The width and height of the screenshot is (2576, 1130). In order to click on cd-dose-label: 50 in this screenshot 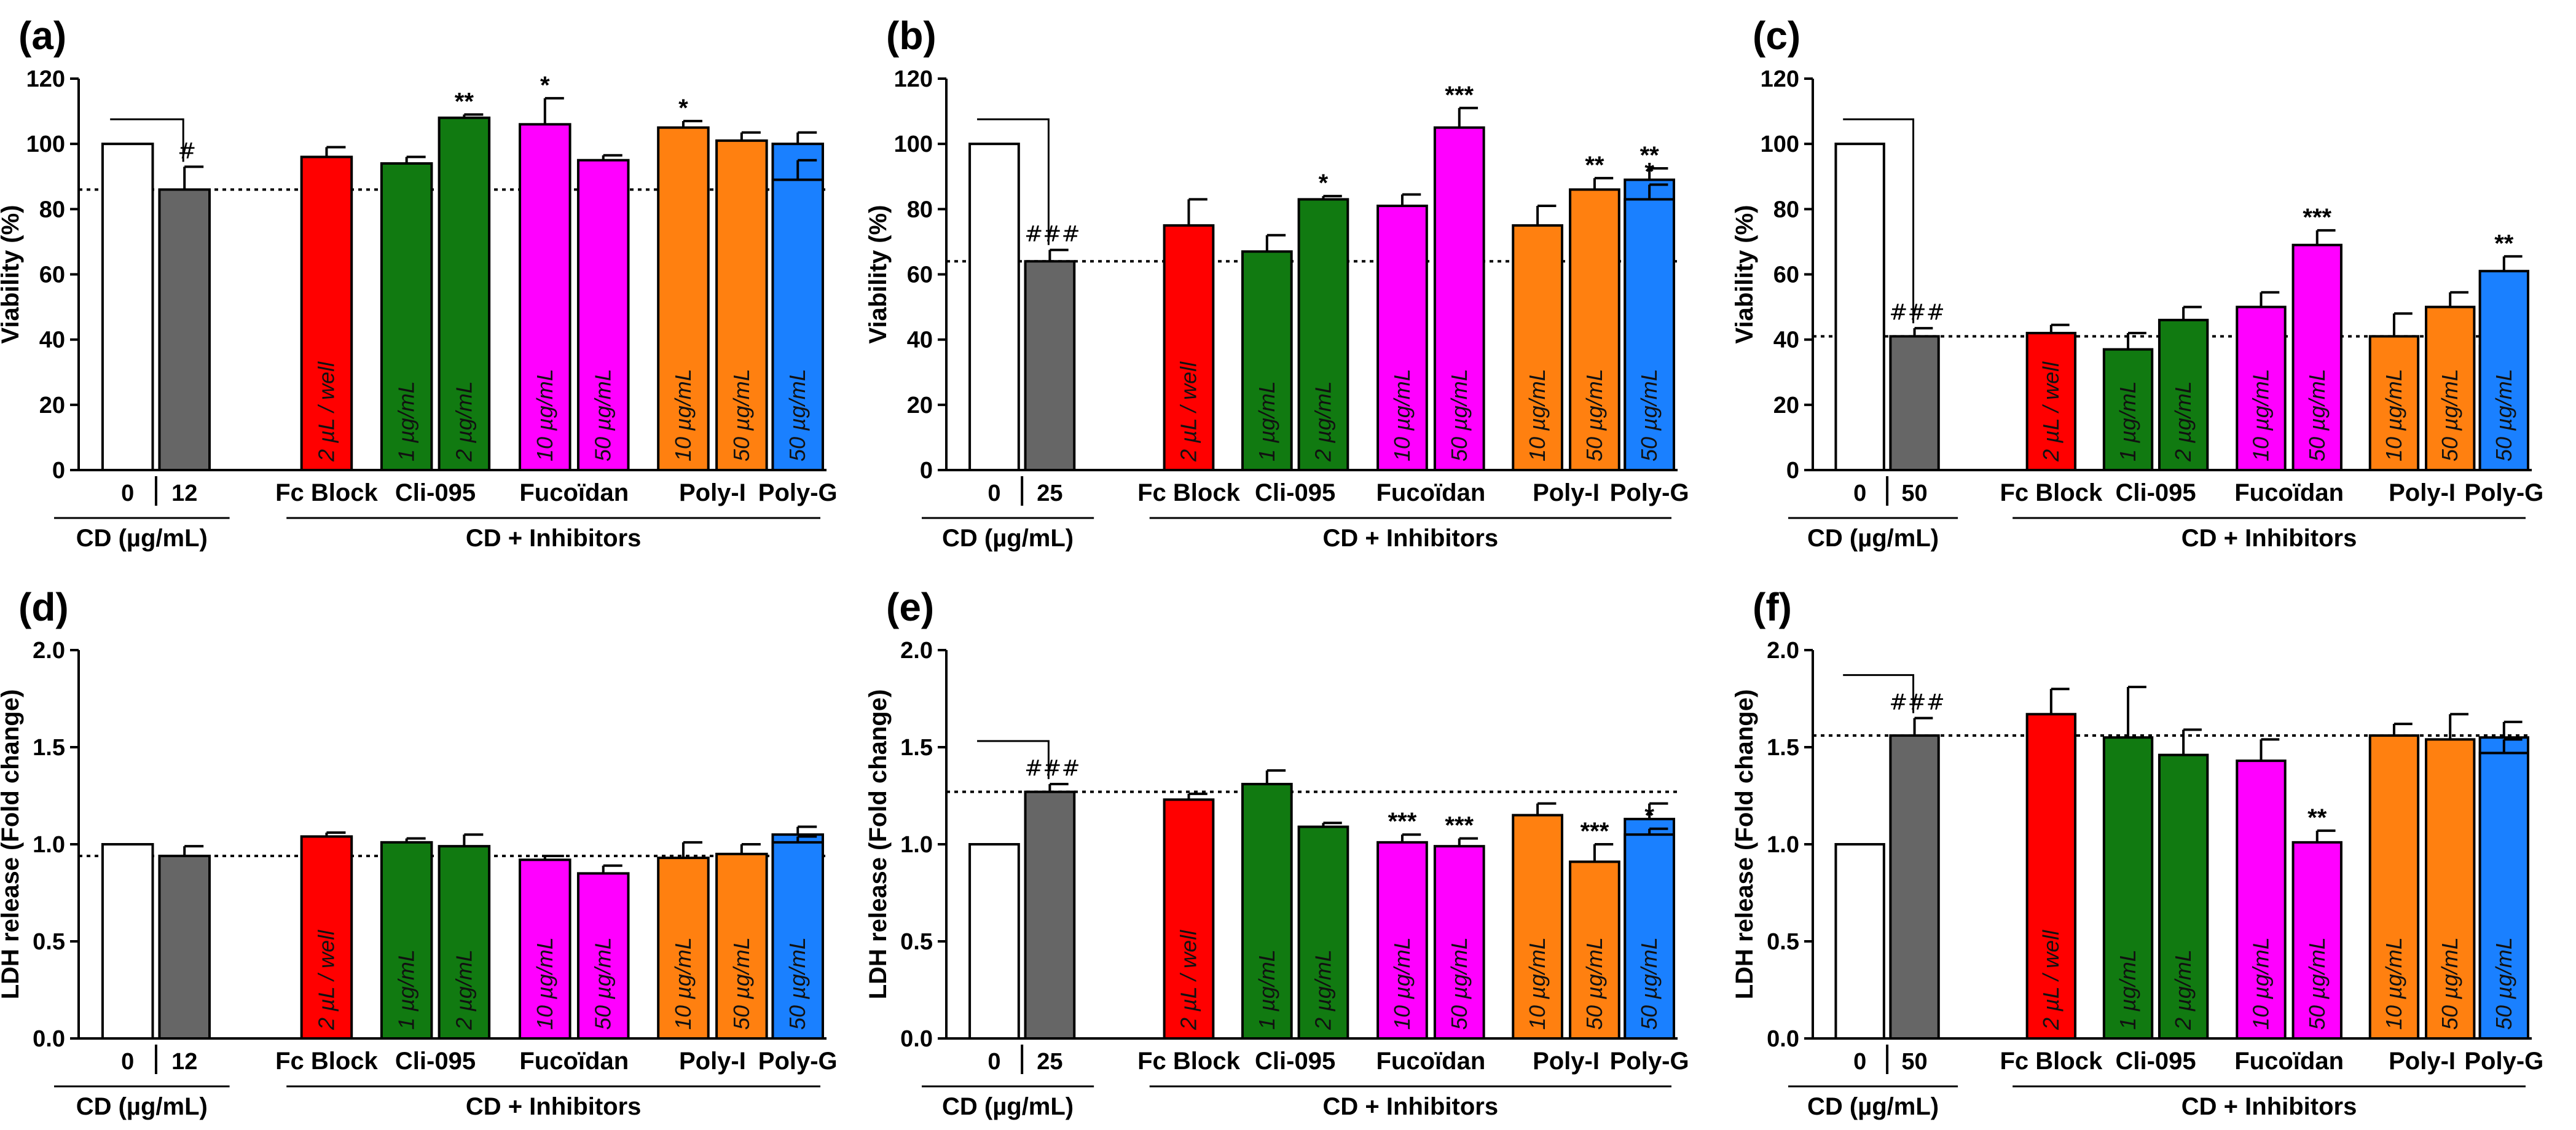, I will do `click(1914, 493)`.